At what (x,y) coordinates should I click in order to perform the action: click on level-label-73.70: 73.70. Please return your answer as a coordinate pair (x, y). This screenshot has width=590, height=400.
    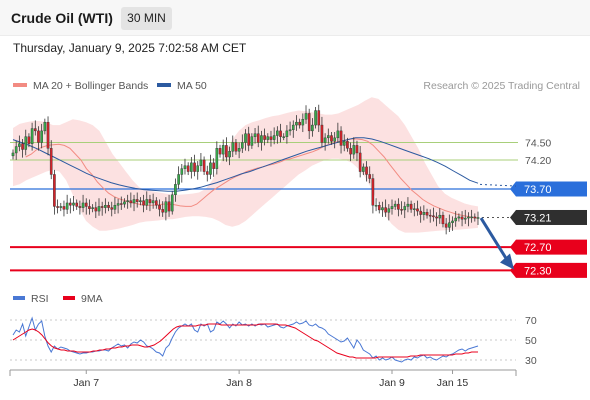
    Looking at the image, I should click on (538, 190).